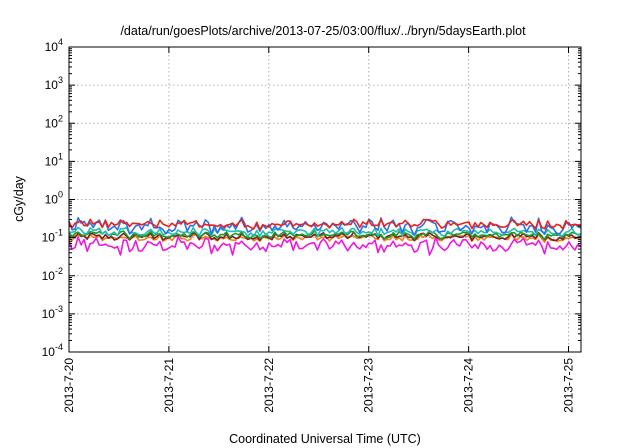 The height and width of the screenshot is (448, 640). Describe the element at coordinates (54, 159) in the screenshot. I see `y-tick-label: 10¹` at that location.